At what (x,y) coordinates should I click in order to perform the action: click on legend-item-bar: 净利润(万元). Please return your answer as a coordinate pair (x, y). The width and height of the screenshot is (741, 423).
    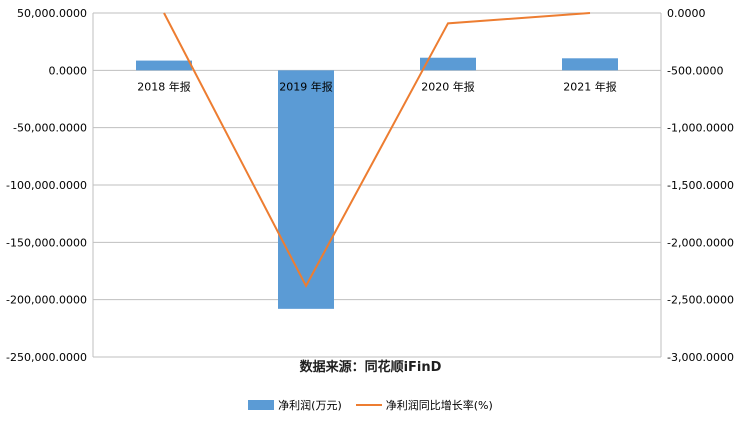
    Looking at the image, I should click on (295, 405).